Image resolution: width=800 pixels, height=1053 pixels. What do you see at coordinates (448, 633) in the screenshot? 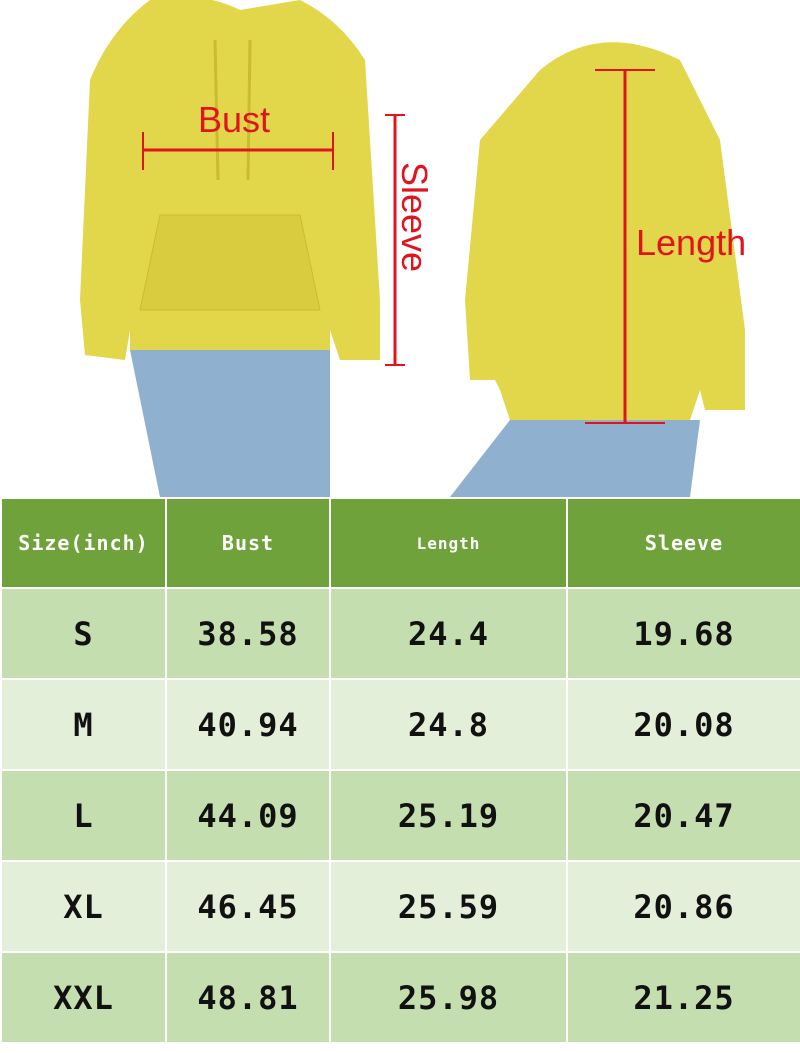
I see `length-cell: 24.4` at bounding box center [448, 633].